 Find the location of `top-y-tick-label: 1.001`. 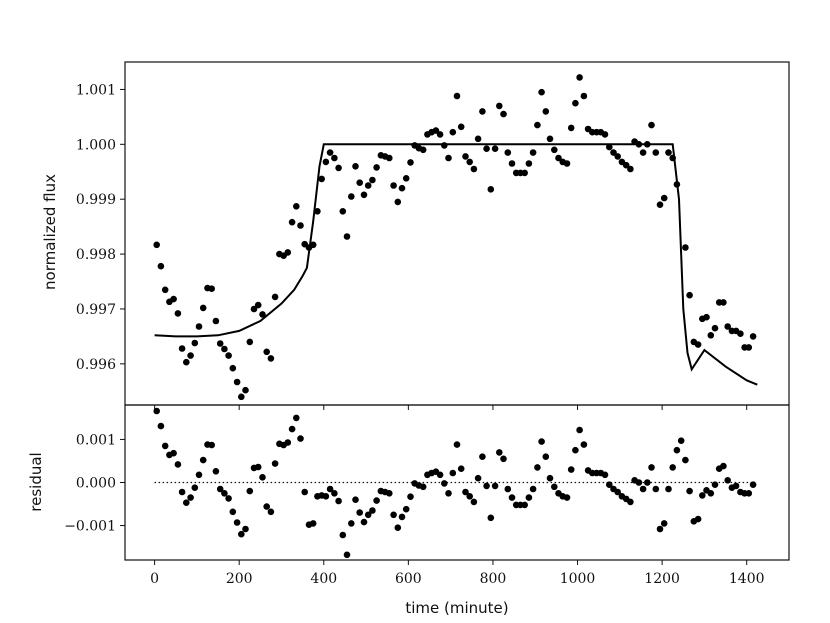

top-y-tick-label: 1.001 is located at coordinates (96, 90).